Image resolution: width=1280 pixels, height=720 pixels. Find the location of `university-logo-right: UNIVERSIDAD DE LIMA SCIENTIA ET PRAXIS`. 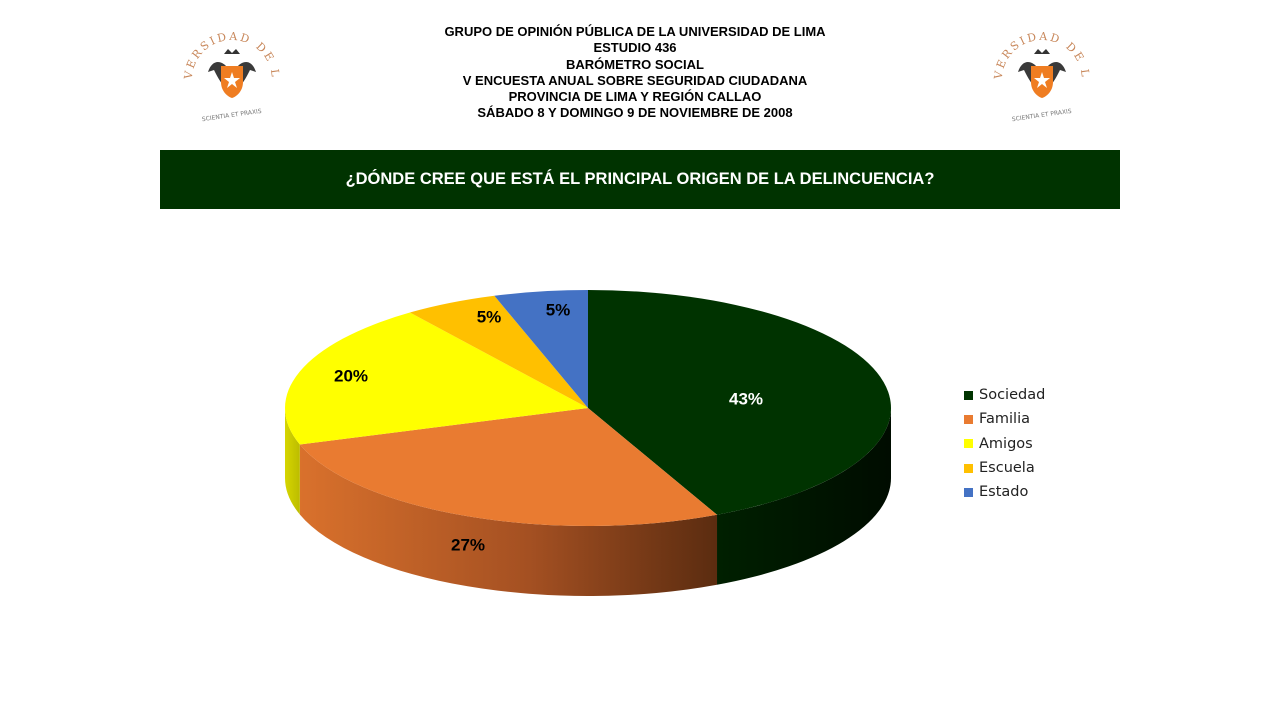

university-logo-right: UNIVERSIDAD DE LIMA SCIENTIA ET PRAXIS is located at coordinates (1040, 69).